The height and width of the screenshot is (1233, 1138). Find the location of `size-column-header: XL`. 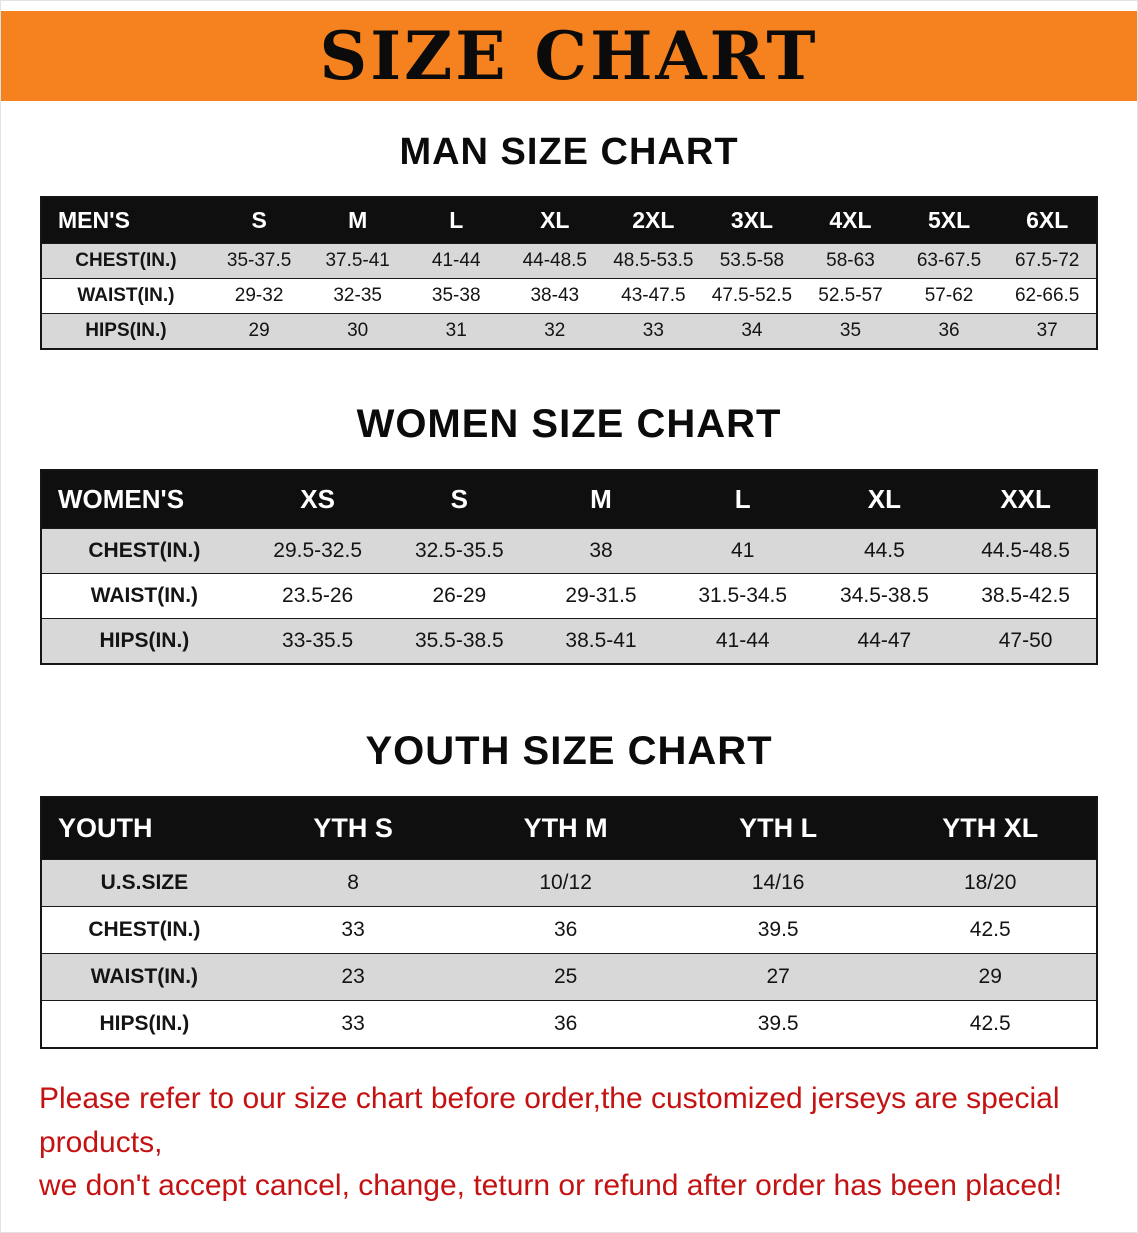

size-column-header: XL is located at coordinates (555, 220).